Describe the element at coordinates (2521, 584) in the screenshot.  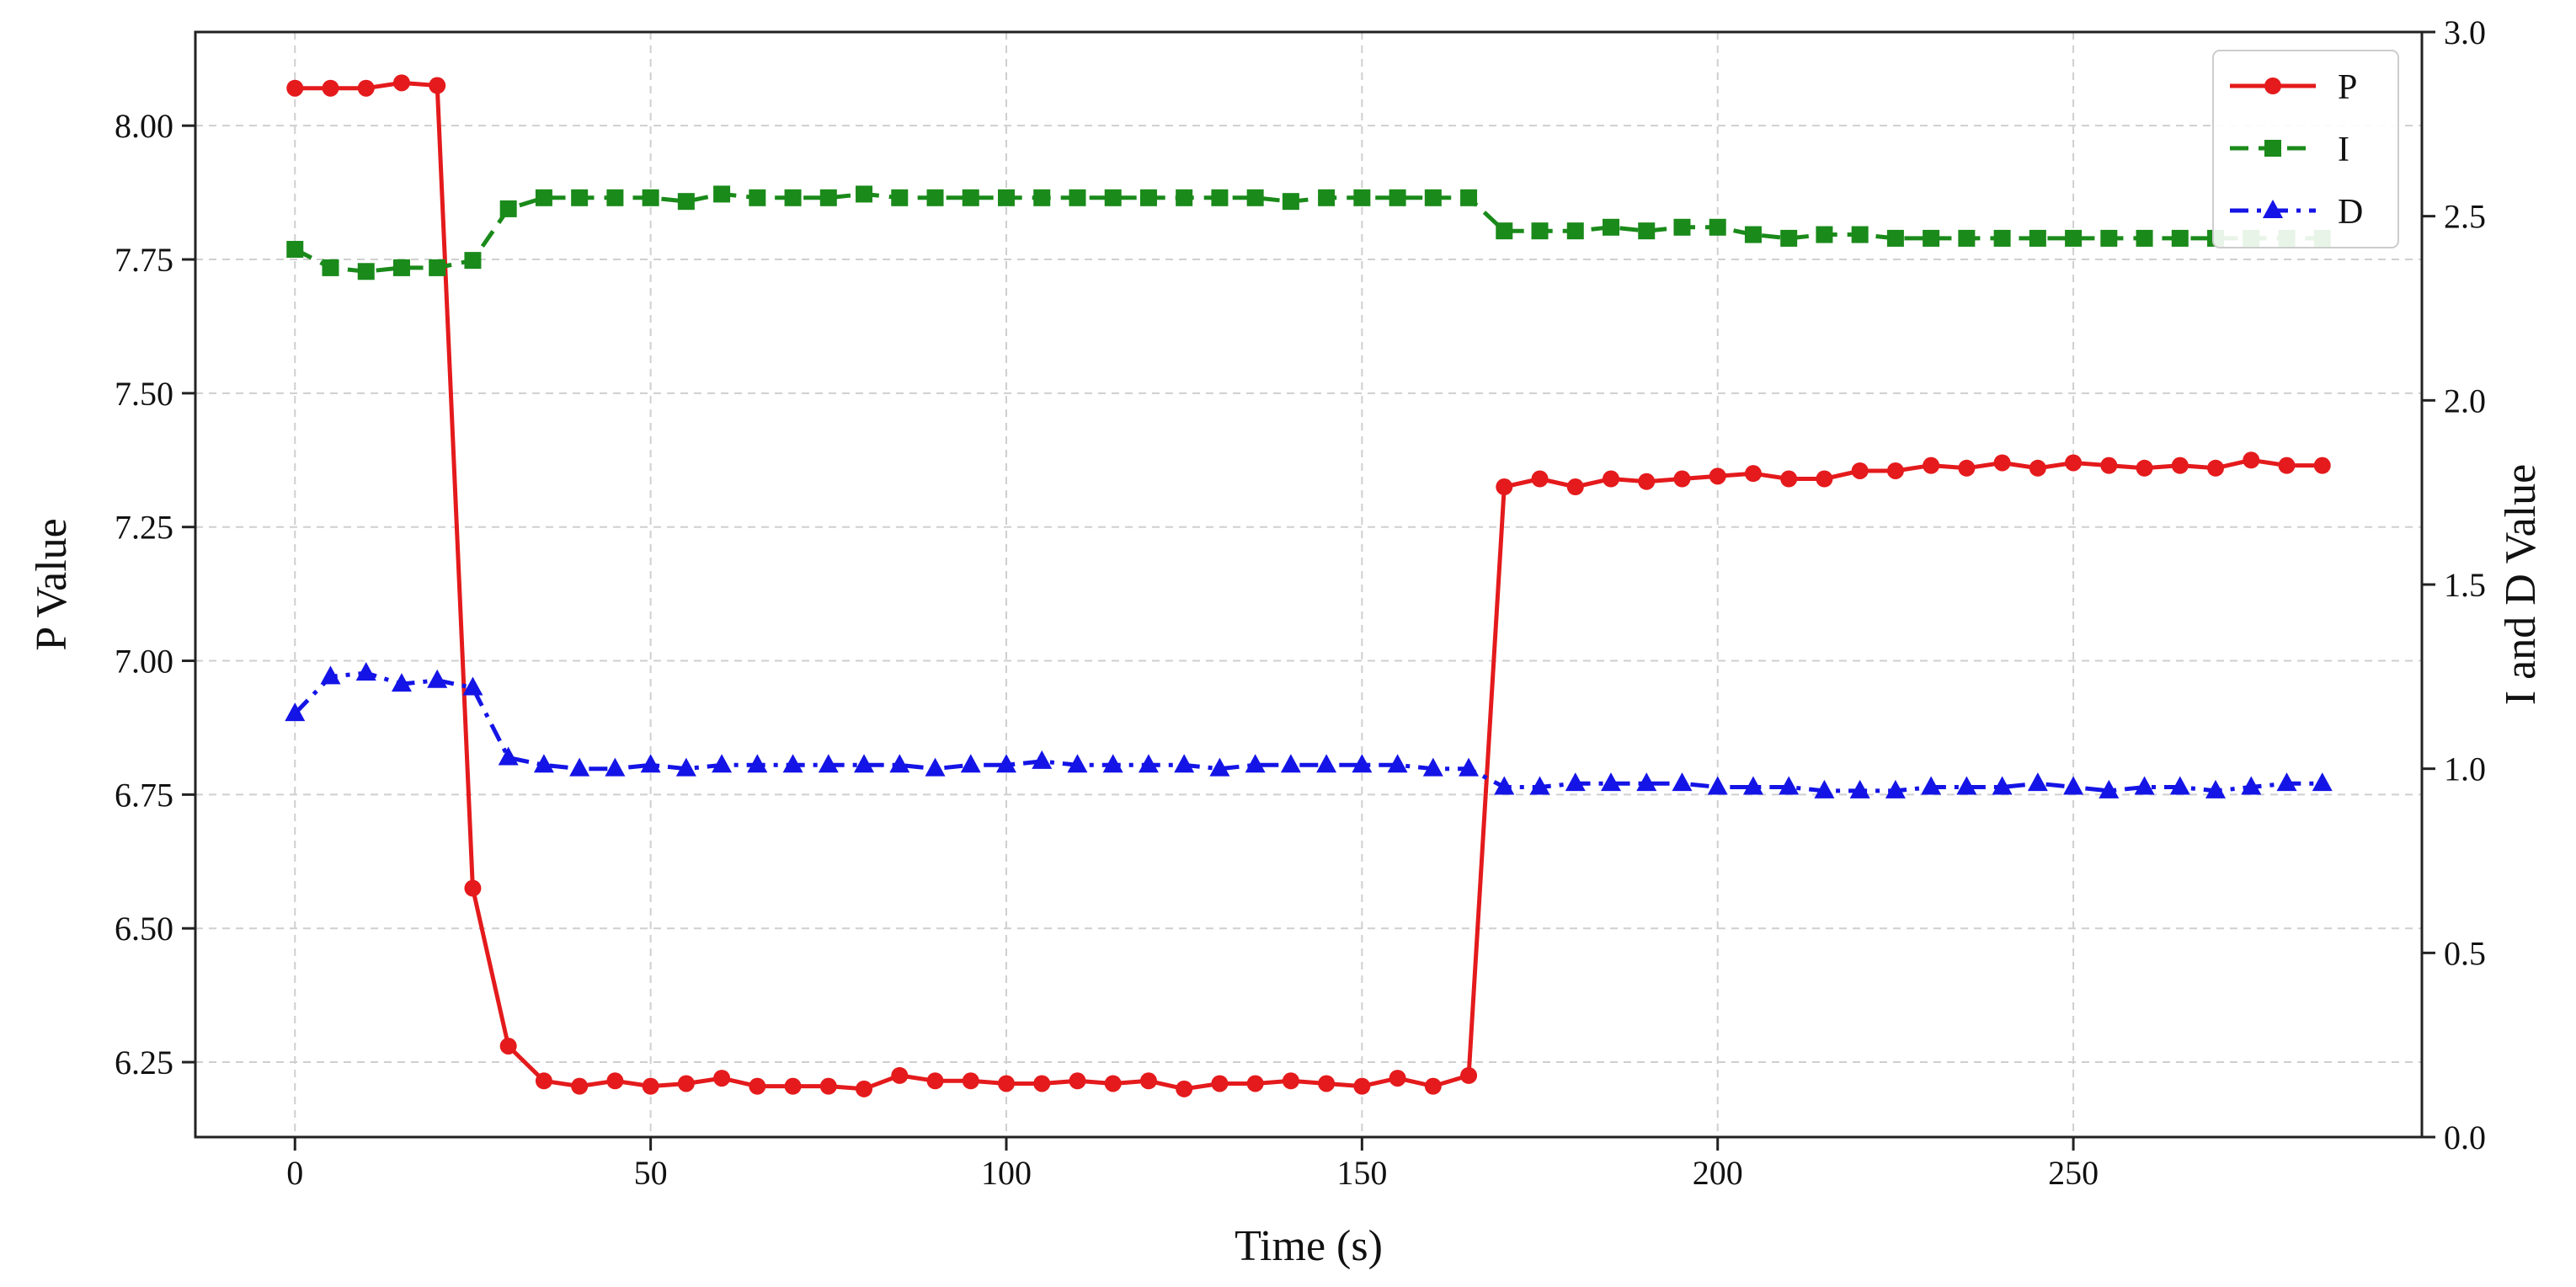
I see `y-axis-right-title: I and D Value` at that location.